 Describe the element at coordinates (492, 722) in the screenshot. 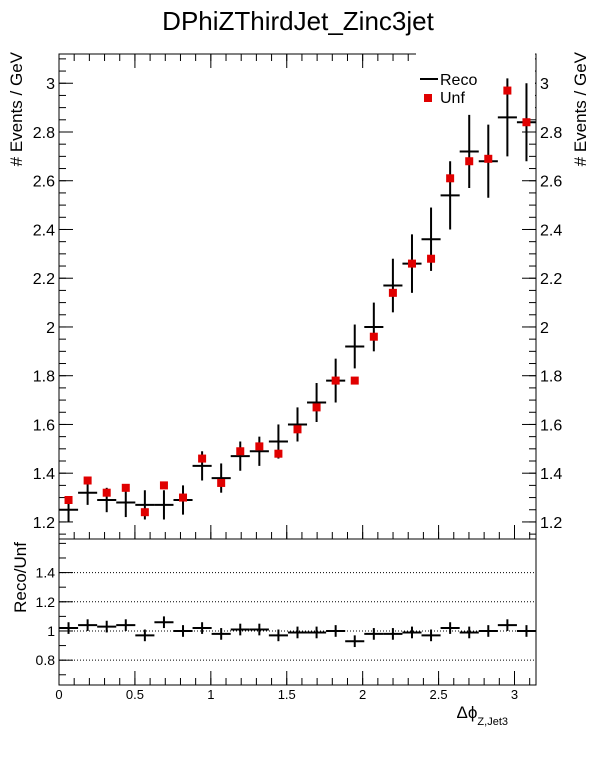

I see `x-axis-label-sub: Z,Jet3` at that location.